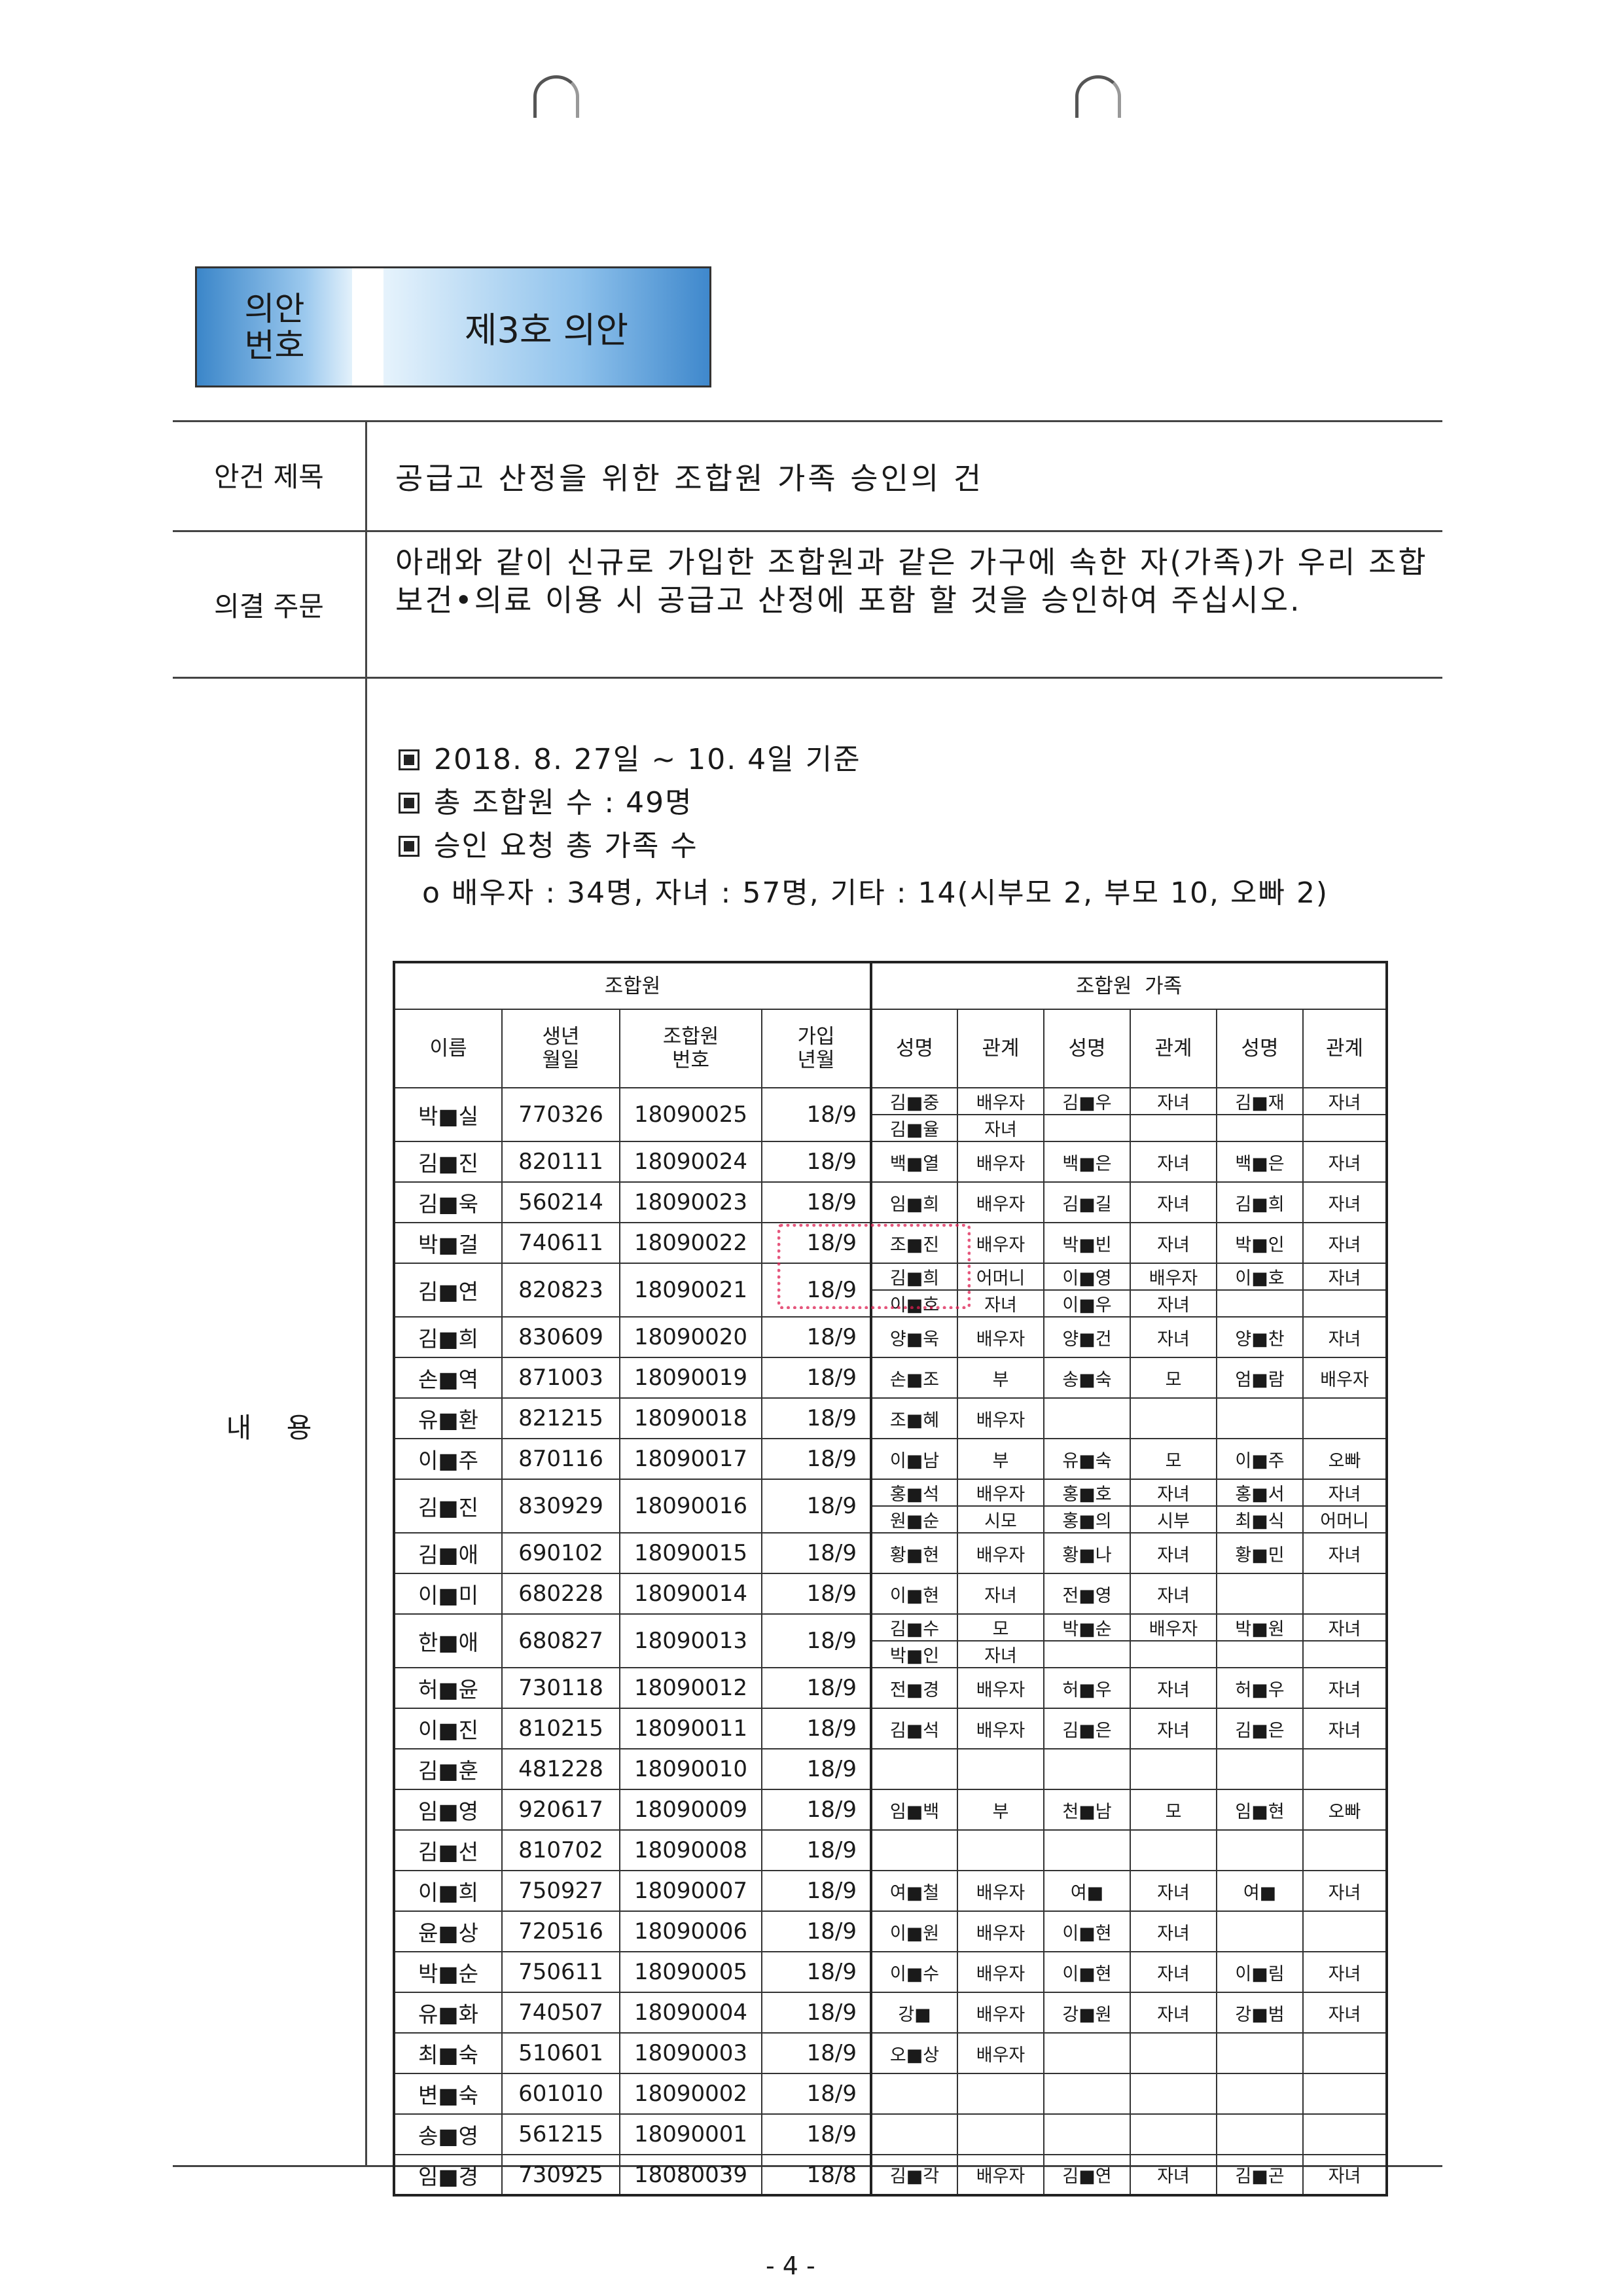  Describe the element at coordinates (448, 1728) in the screenshot. I see `member-name: 이■진` at that location.